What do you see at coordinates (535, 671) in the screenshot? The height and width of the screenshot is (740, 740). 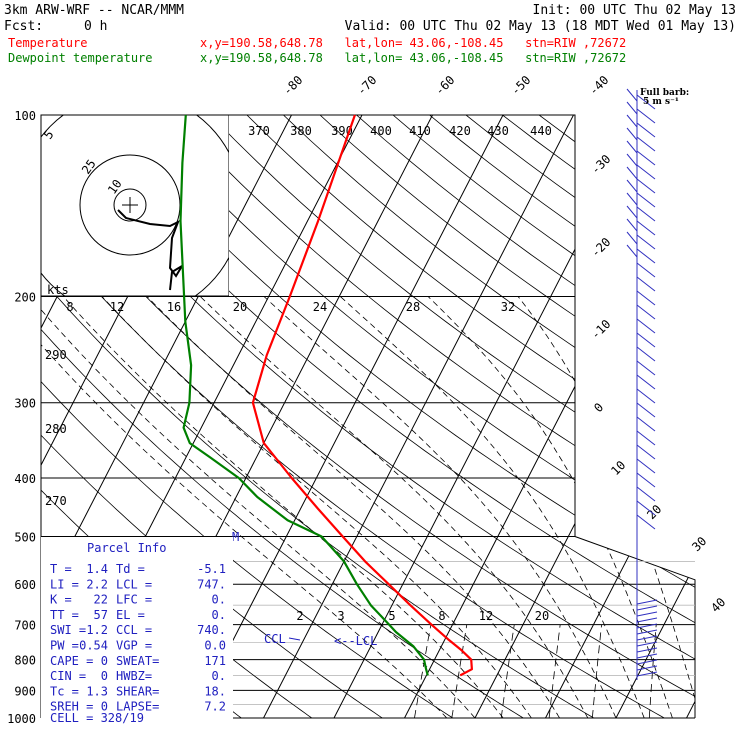 I see `mixing-ratio-lines` at bounding box center [535, 671].